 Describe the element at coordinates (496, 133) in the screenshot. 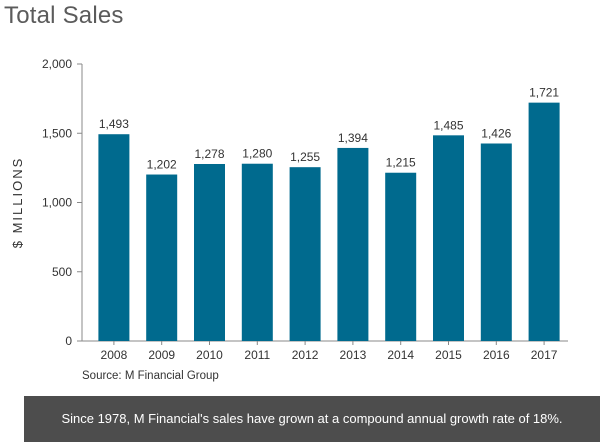

I see `value-label: 1,426` at that location.